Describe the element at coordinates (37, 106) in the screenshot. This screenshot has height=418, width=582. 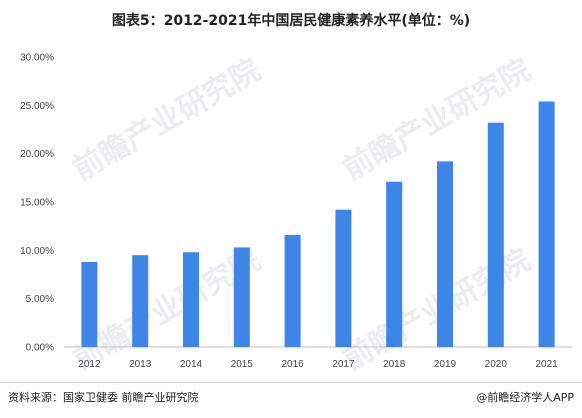
I see `y-tick-label: 25.00%` at that location.